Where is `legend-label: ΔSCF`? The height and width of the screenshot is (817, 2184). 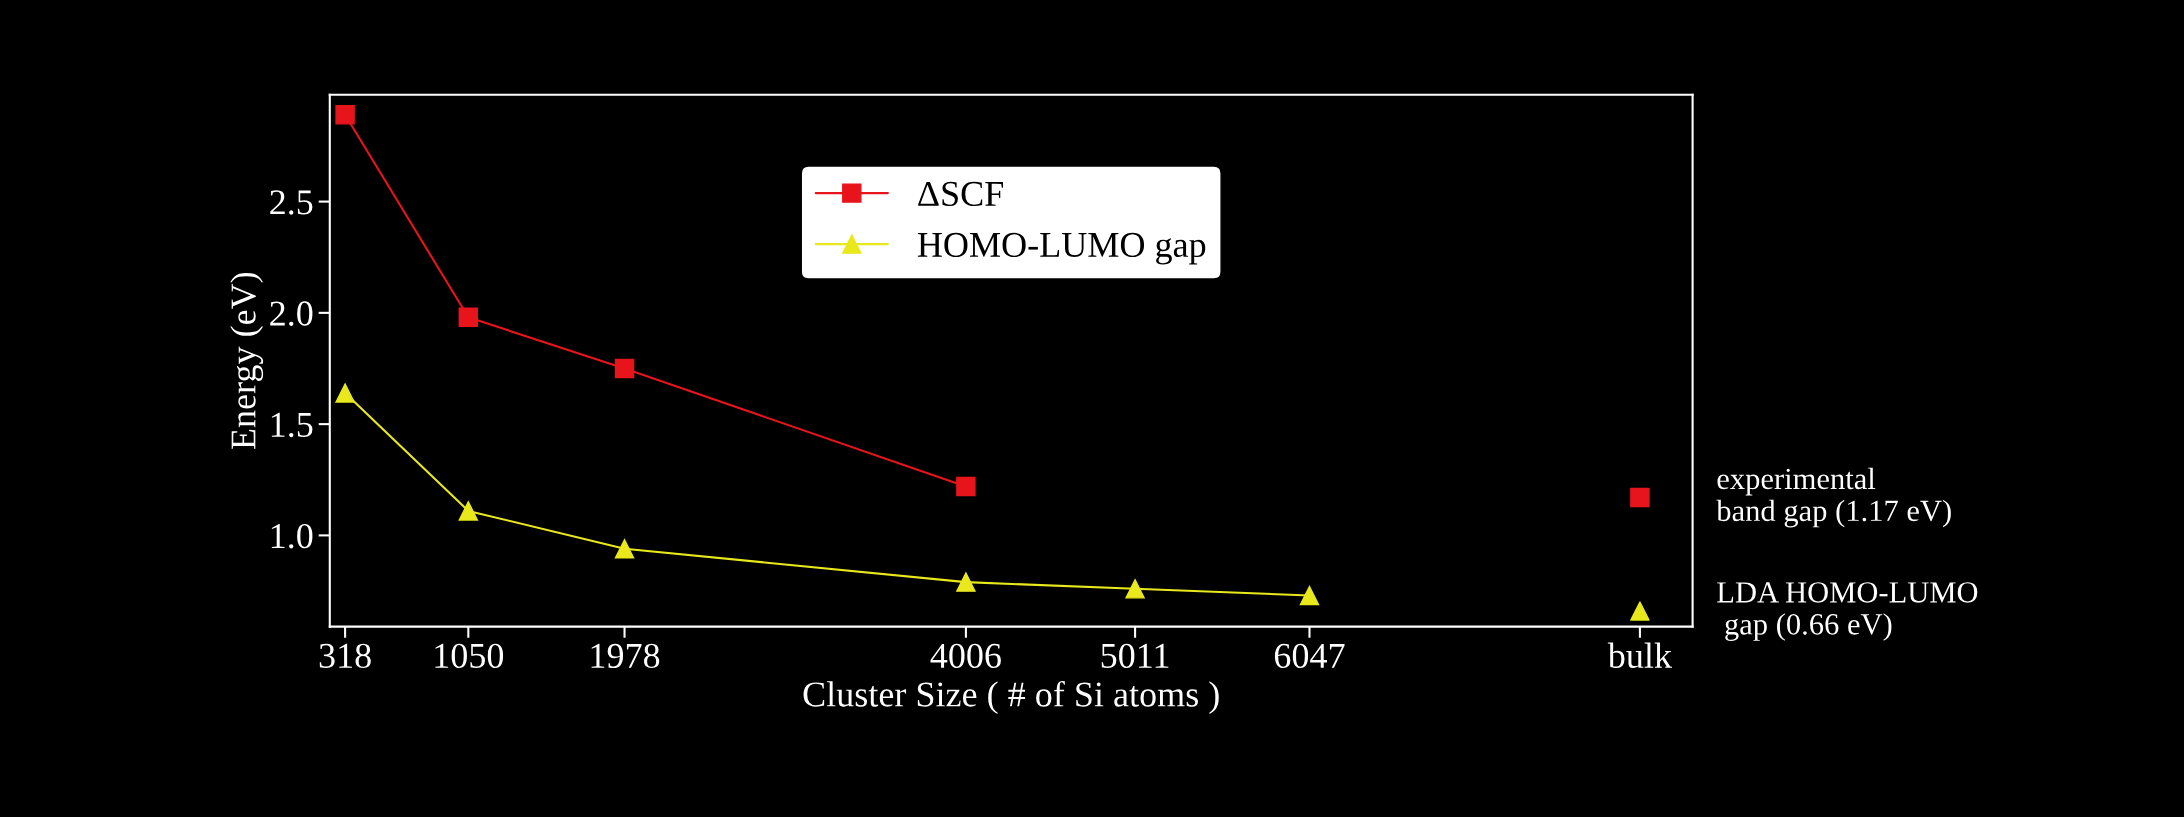
legend-label: ΔSCF is located at coordinates (960, 194).